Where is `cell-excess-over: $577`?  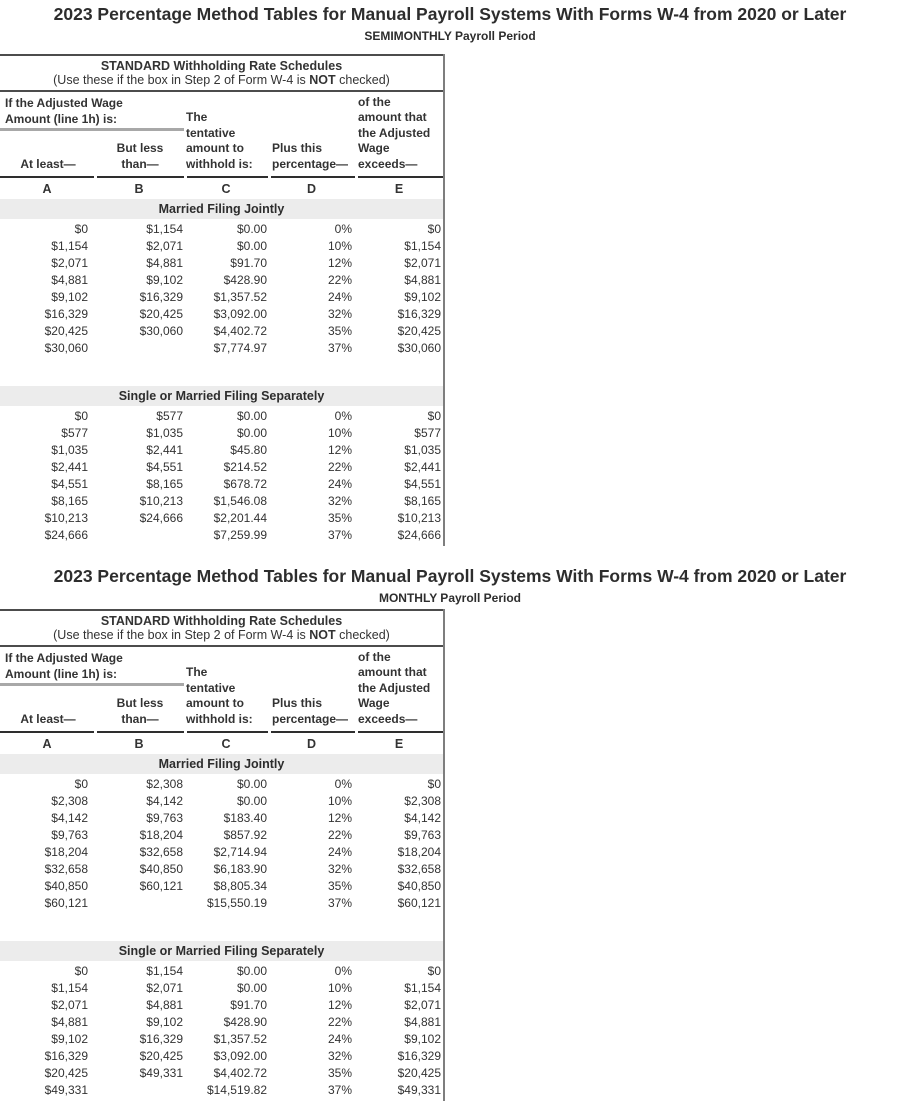
cell-excess-over: $577 is located at coordinates (427, 433).